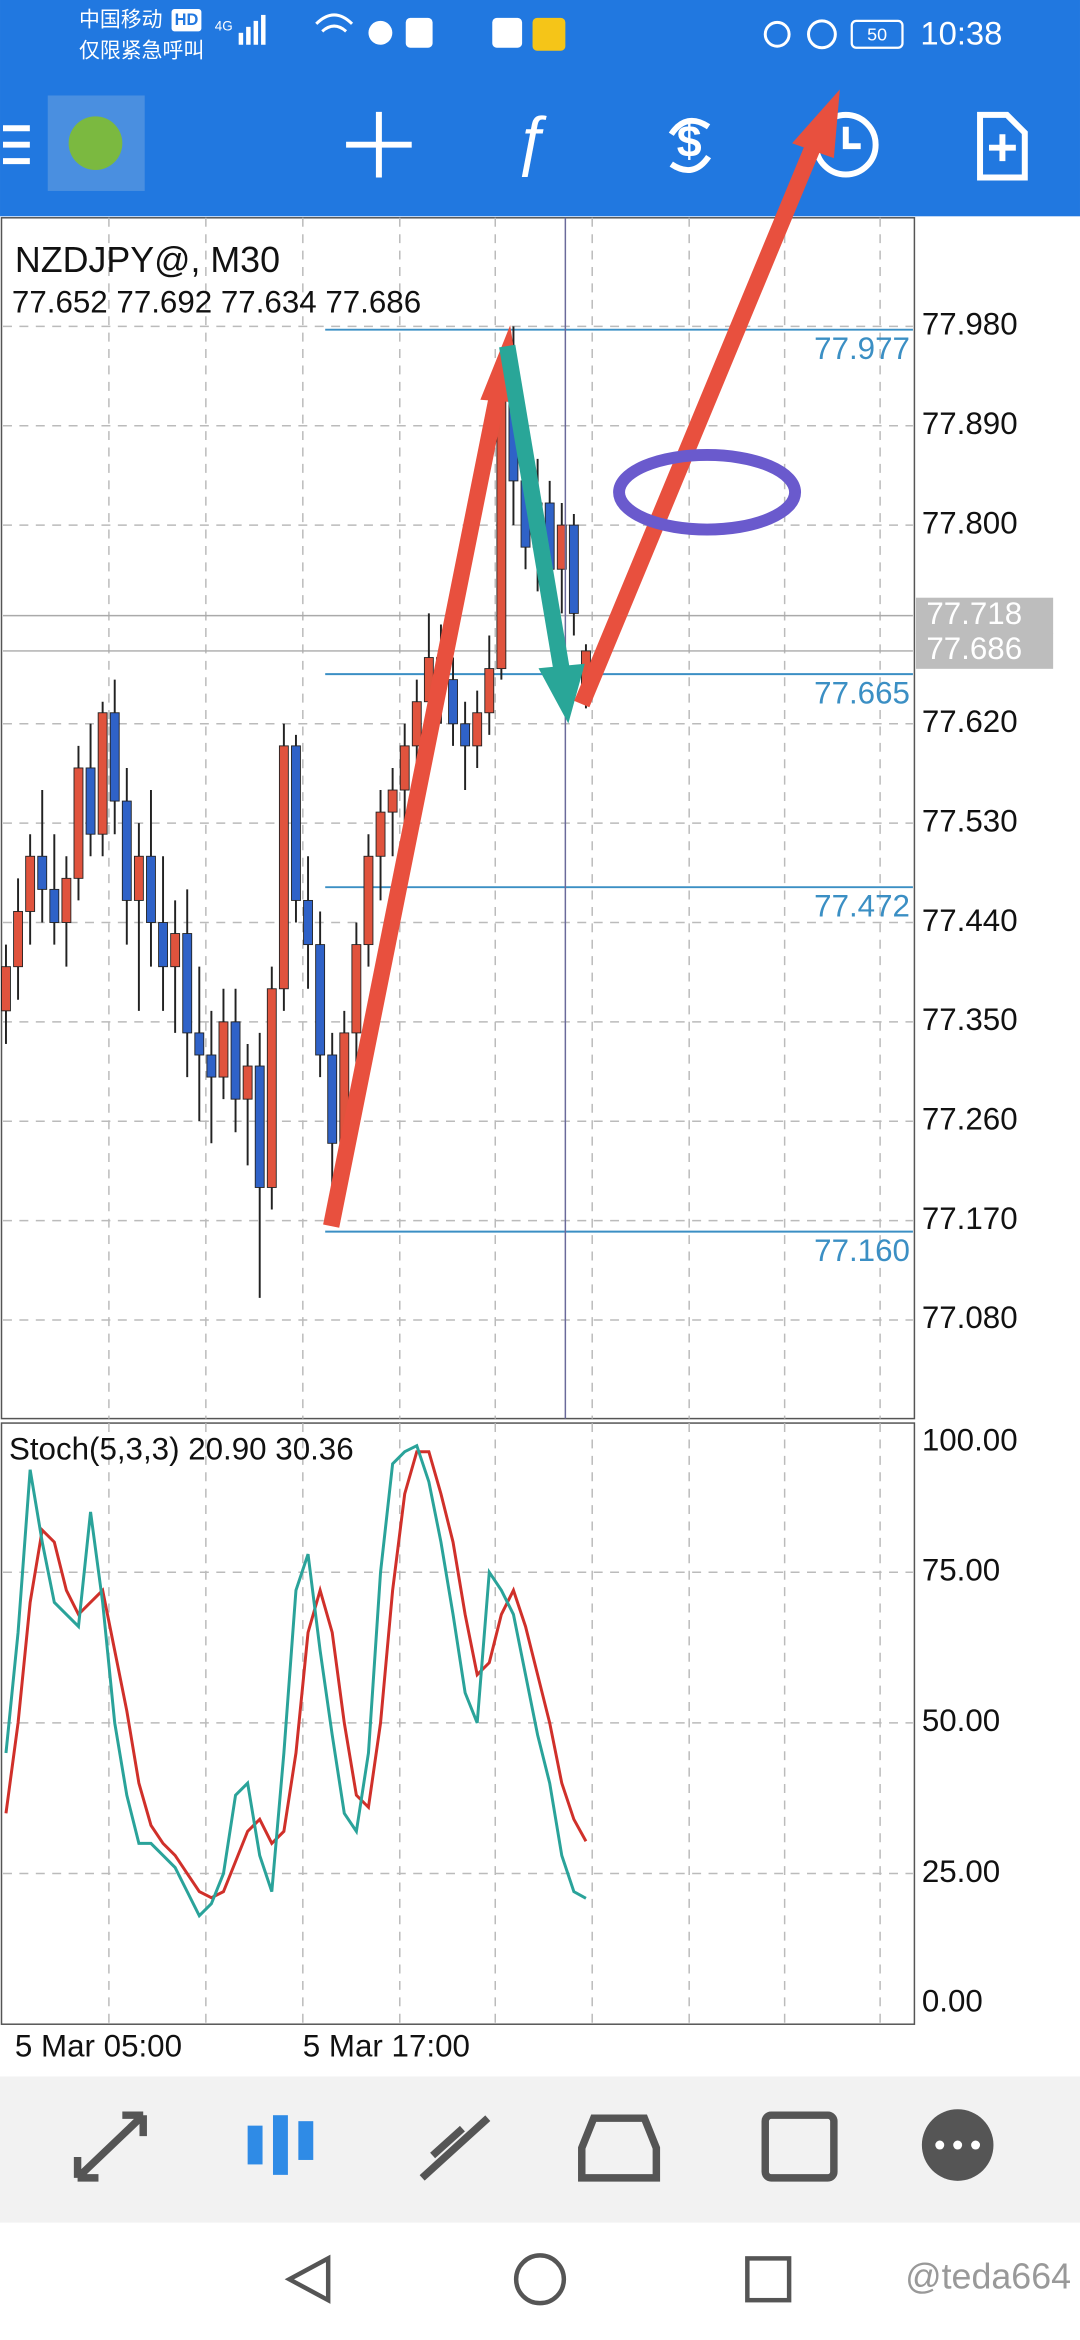  I want to click on y-tick-label: 50.00, so click(961, 1720).